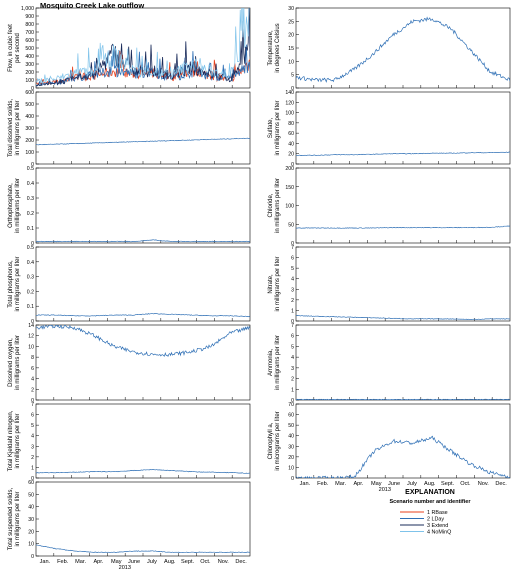 This screenshot has height=573, width=511. Describe the element at coordinates (291, 405) in the screenshot. I see `y-tick-label: 70` at that location.